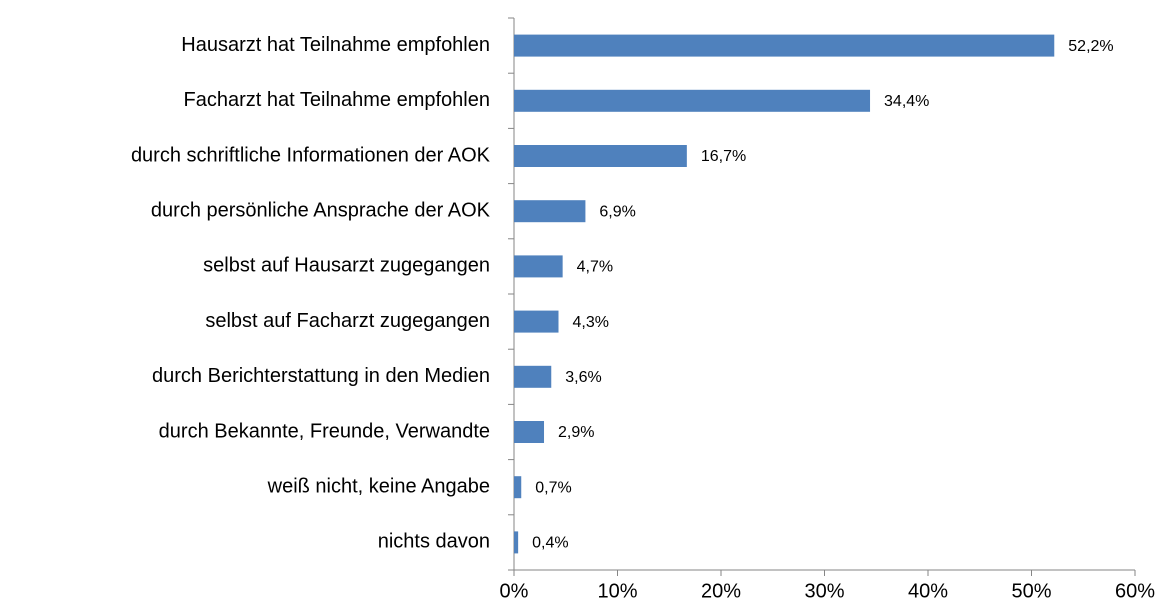  I want to click on value-label: 4,7%, so click(595, 267).